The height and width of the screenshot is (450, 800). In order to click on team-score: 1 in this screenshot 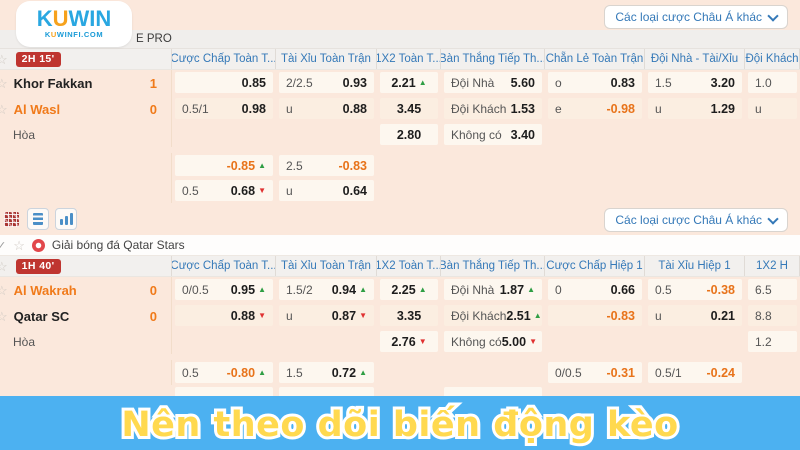, I will do `click(153, 83)`.